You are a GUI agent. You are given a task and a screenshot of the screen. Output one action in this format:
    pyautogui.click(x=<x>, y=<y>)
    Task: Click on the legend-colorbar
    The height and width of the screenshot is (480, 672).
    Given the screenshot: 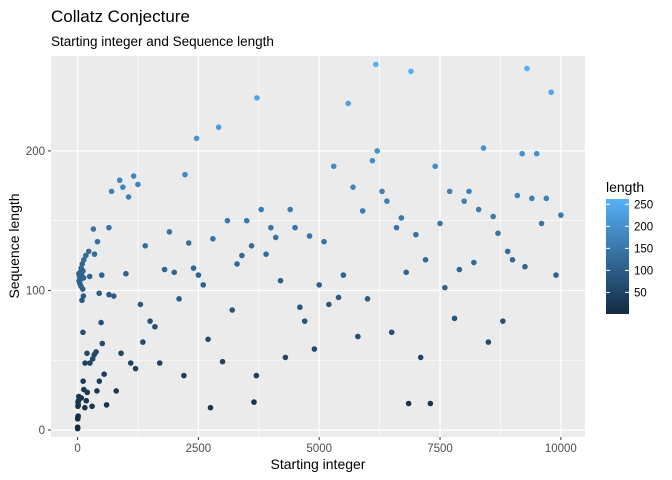 What is the action you would take?
    pyautogui.click(x=617, y=256)
    